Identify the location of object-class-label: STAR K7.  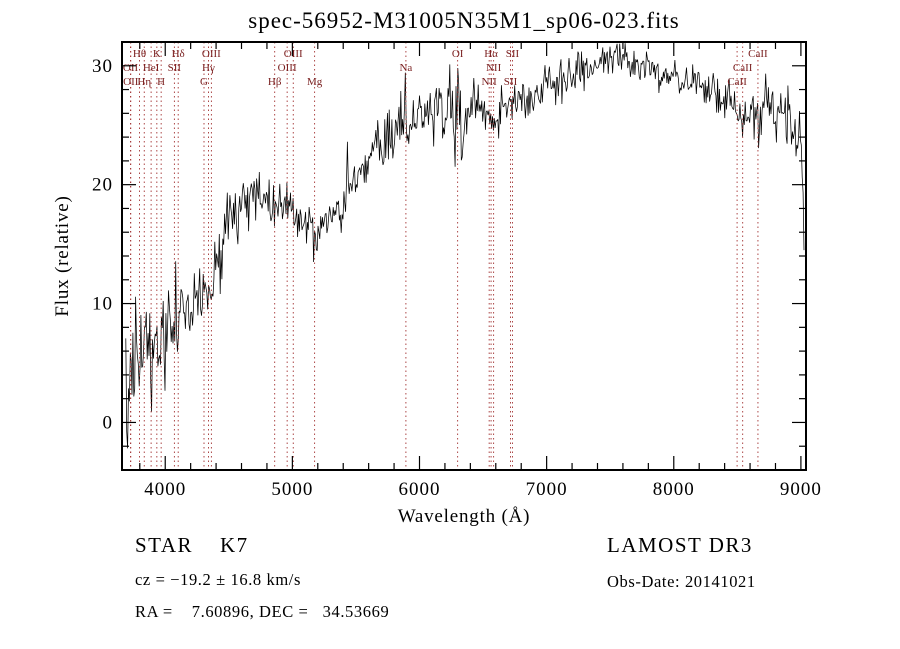
(192, 545).